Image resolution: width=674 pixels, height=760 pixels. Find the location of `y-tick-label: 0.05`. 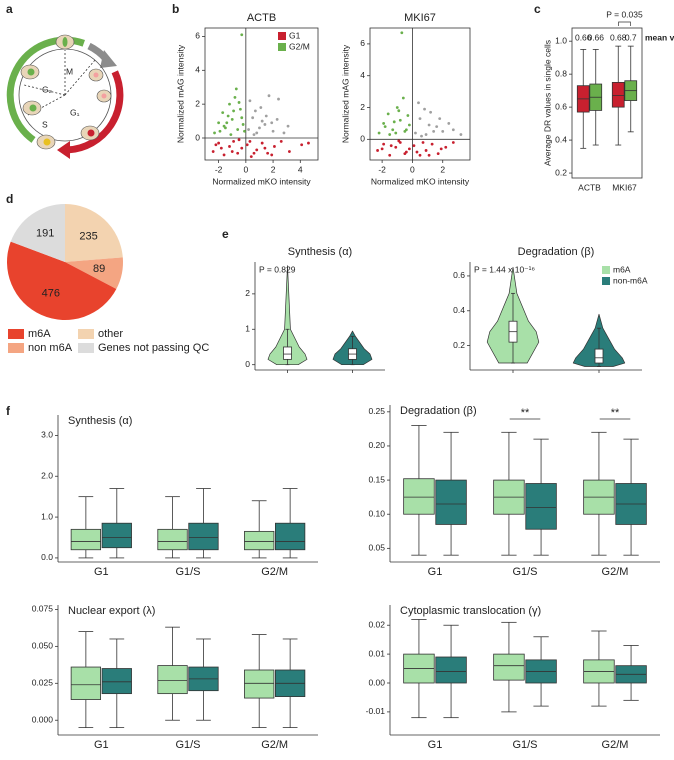

y-tick-label: 0.05 is located at coordinates (376, 548).